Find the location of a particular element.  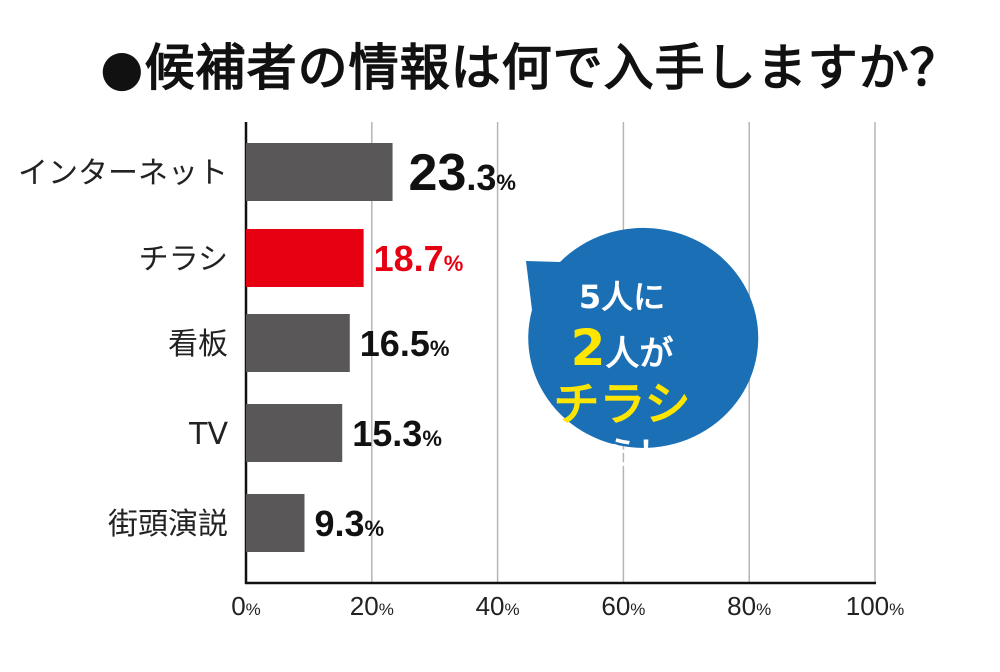

value-label: 15.3% is located at coordinates (397, 433).